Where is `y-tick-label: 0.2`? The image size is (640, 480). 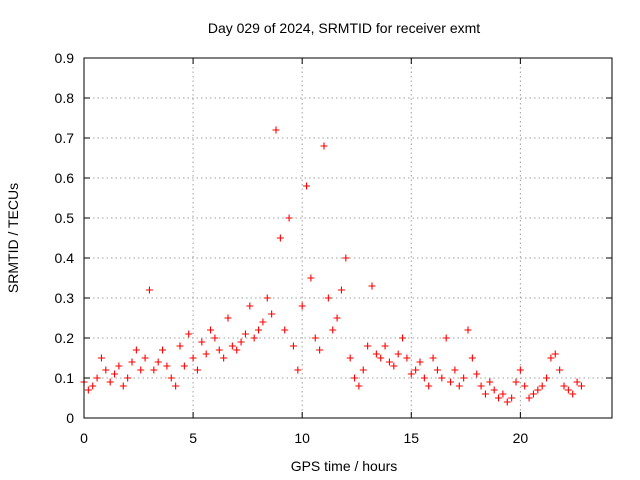 y-tick-label: 0.2 is located at coordinates (65, 338).